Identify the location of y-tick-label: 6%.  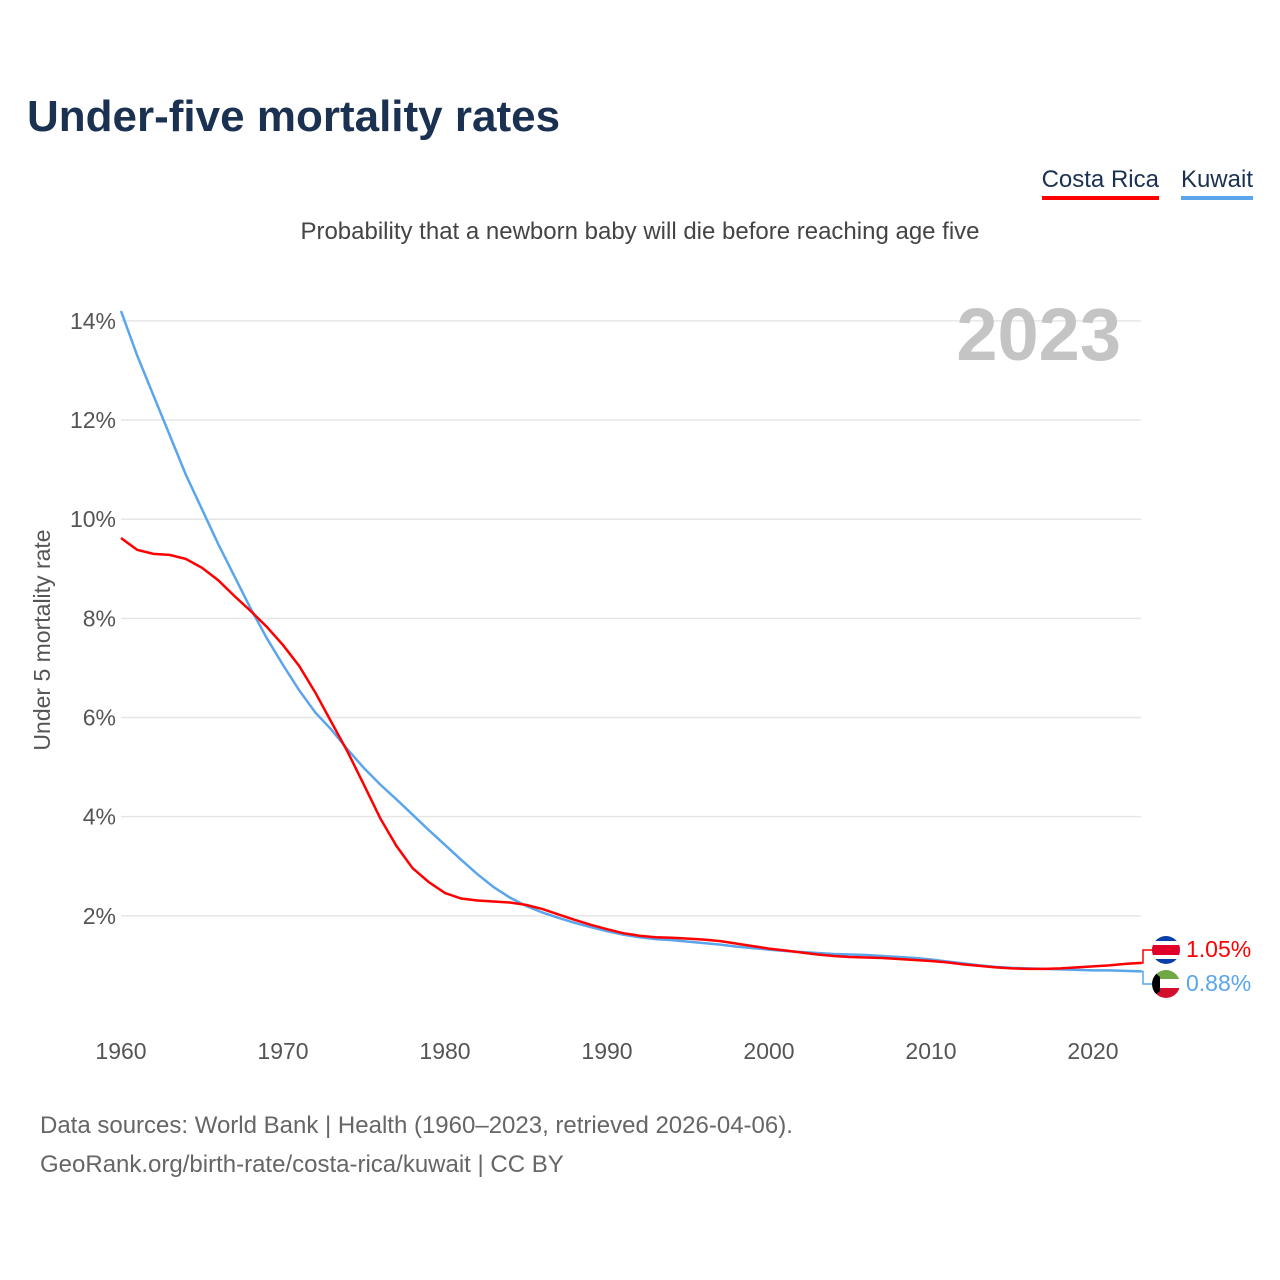
(99, 718).